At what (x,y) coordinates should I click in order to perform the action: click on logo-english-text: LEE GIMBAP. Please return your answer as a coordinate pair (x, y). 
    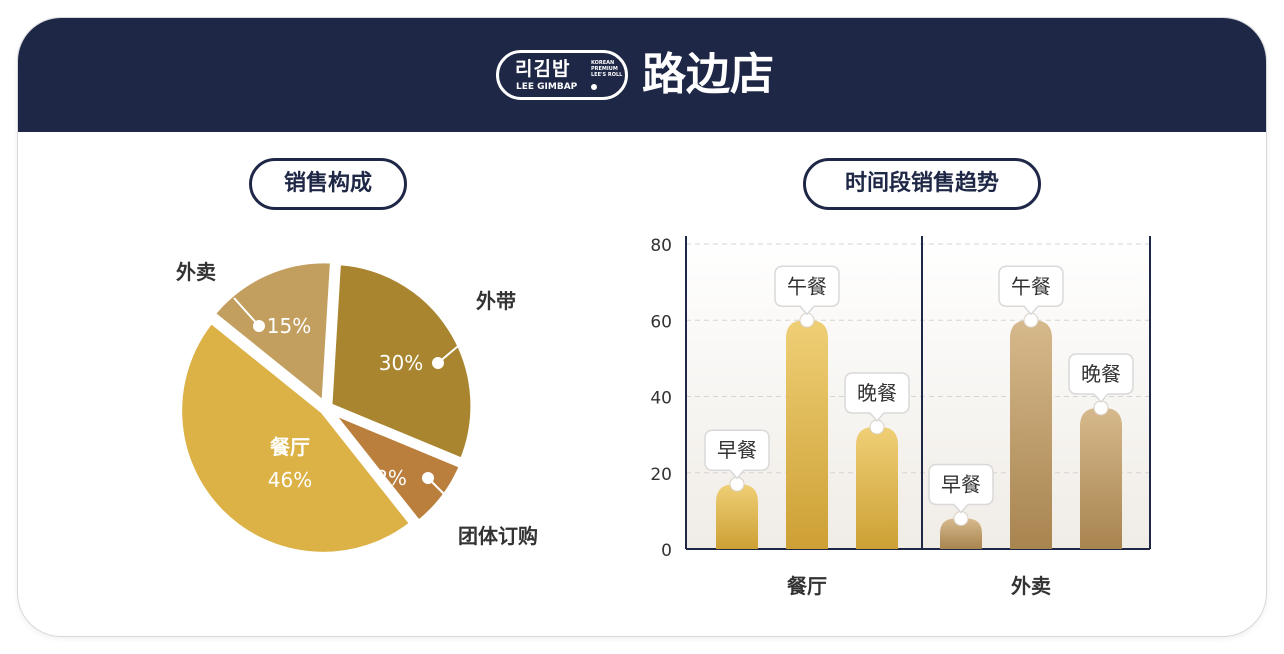
    Looking at the image, I should click on (547, 87).